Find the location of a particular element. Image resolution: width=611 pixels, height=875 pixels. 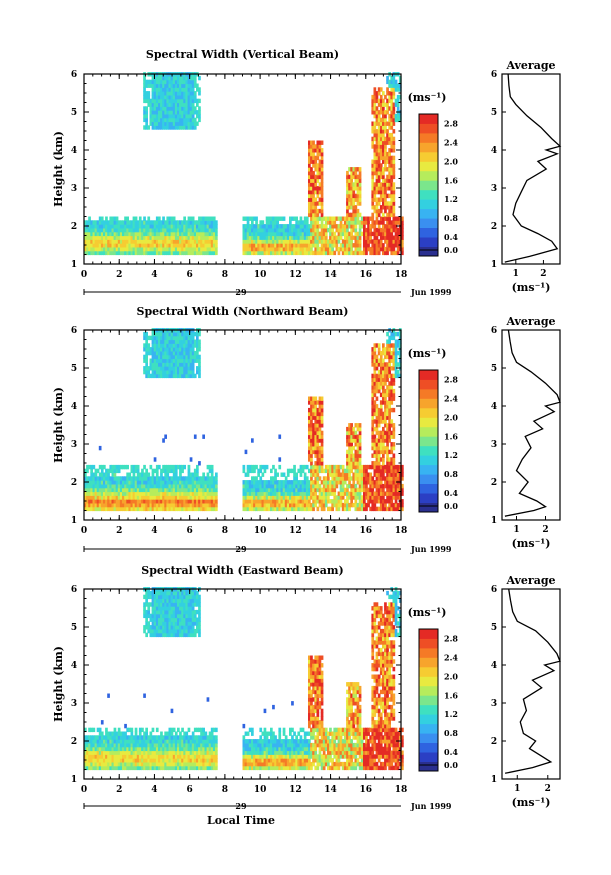

colorbar-unit: (ms⁻¹) is located at coordinates (427, 97).